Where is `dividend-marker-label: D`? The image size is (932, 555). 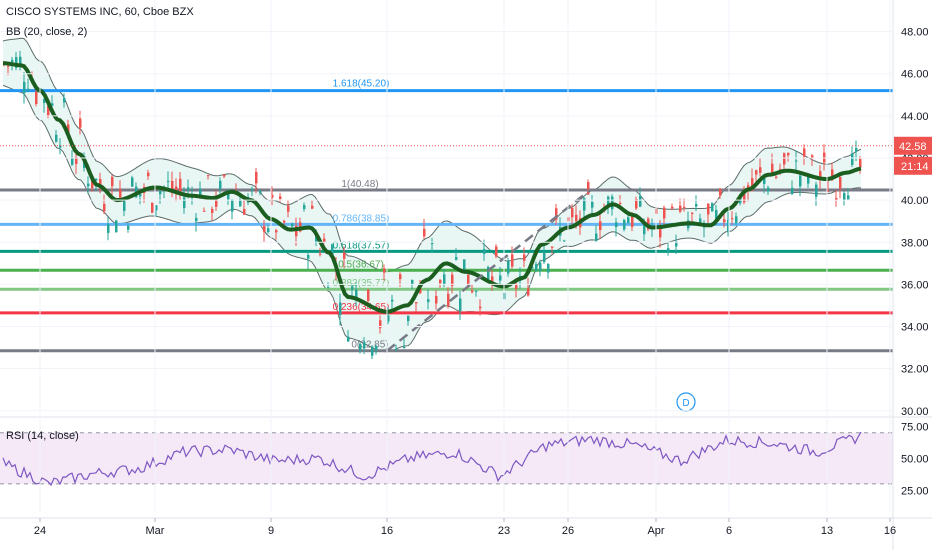 dividend-marker-label: D is located at coordinates (685, 403).